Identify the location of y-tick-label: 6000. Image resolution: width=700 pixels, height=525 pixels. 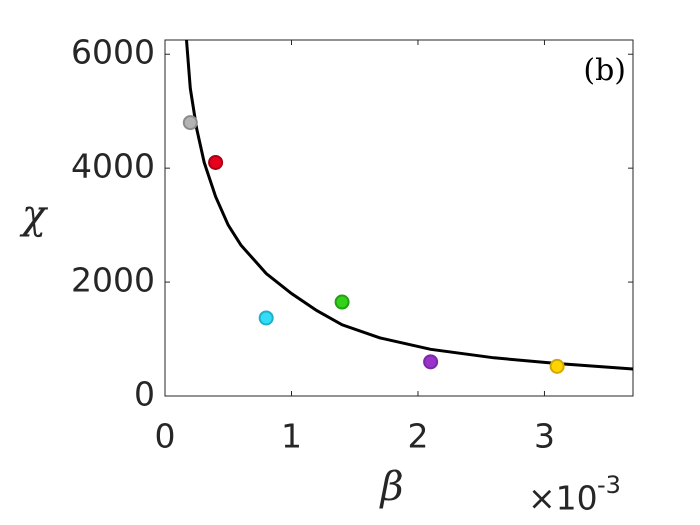
(113, 52).